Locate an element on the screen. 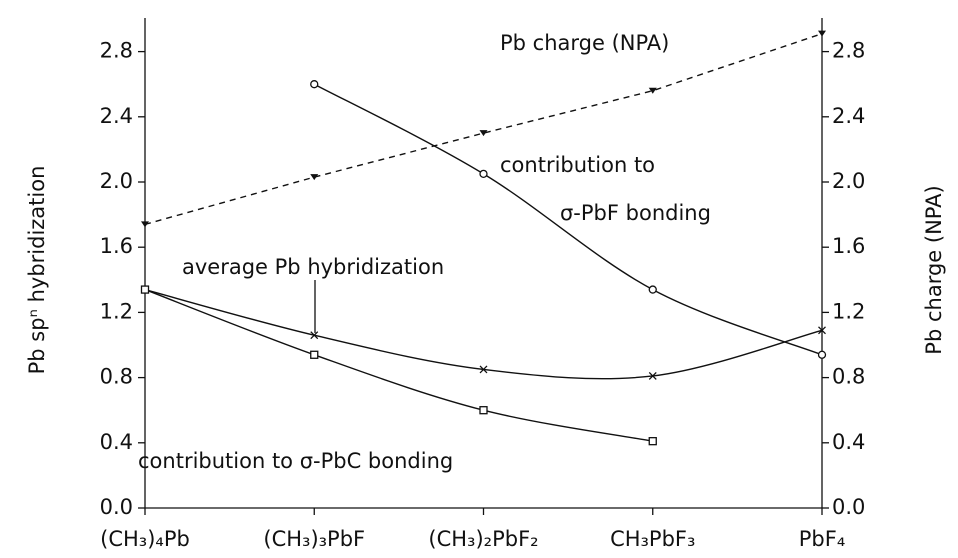 The height and width of the screenshot is (558, 958). y2-tick-label: 2.8 is located at coordinates (848, 51).